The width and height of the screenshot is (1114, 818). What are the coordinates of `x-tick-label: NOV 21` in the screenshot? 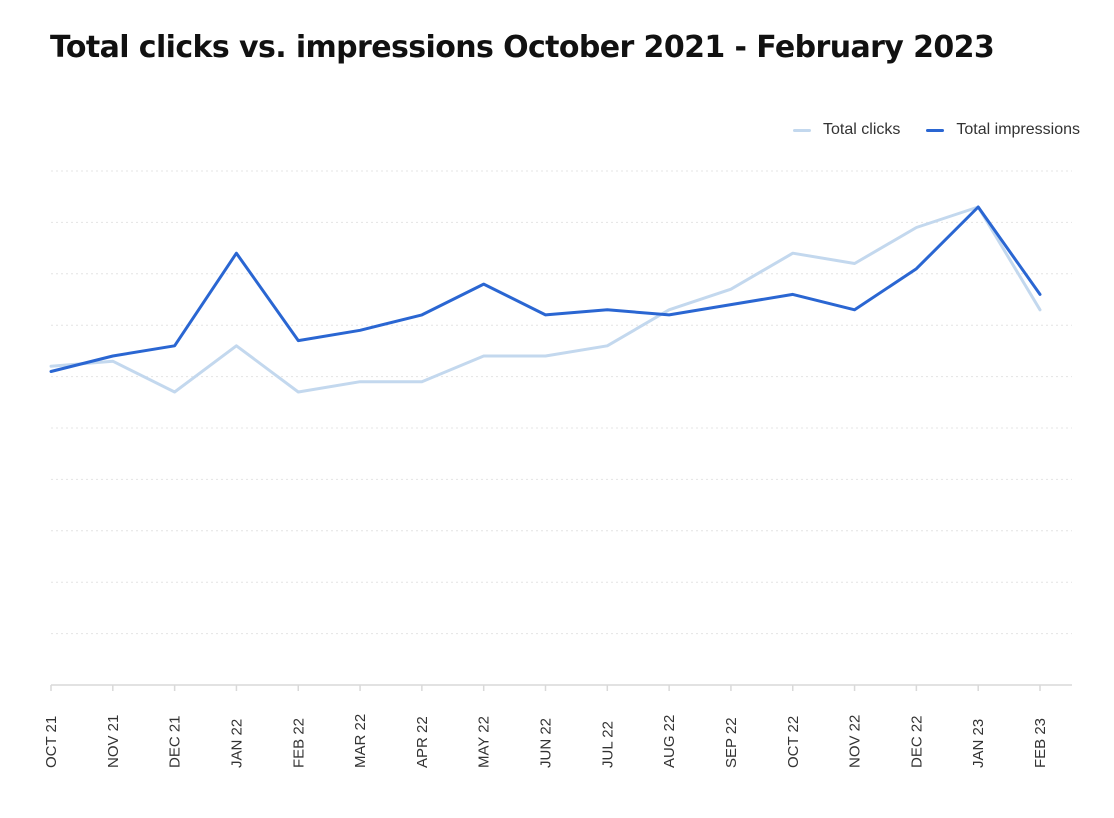 It's located at (113, 741).